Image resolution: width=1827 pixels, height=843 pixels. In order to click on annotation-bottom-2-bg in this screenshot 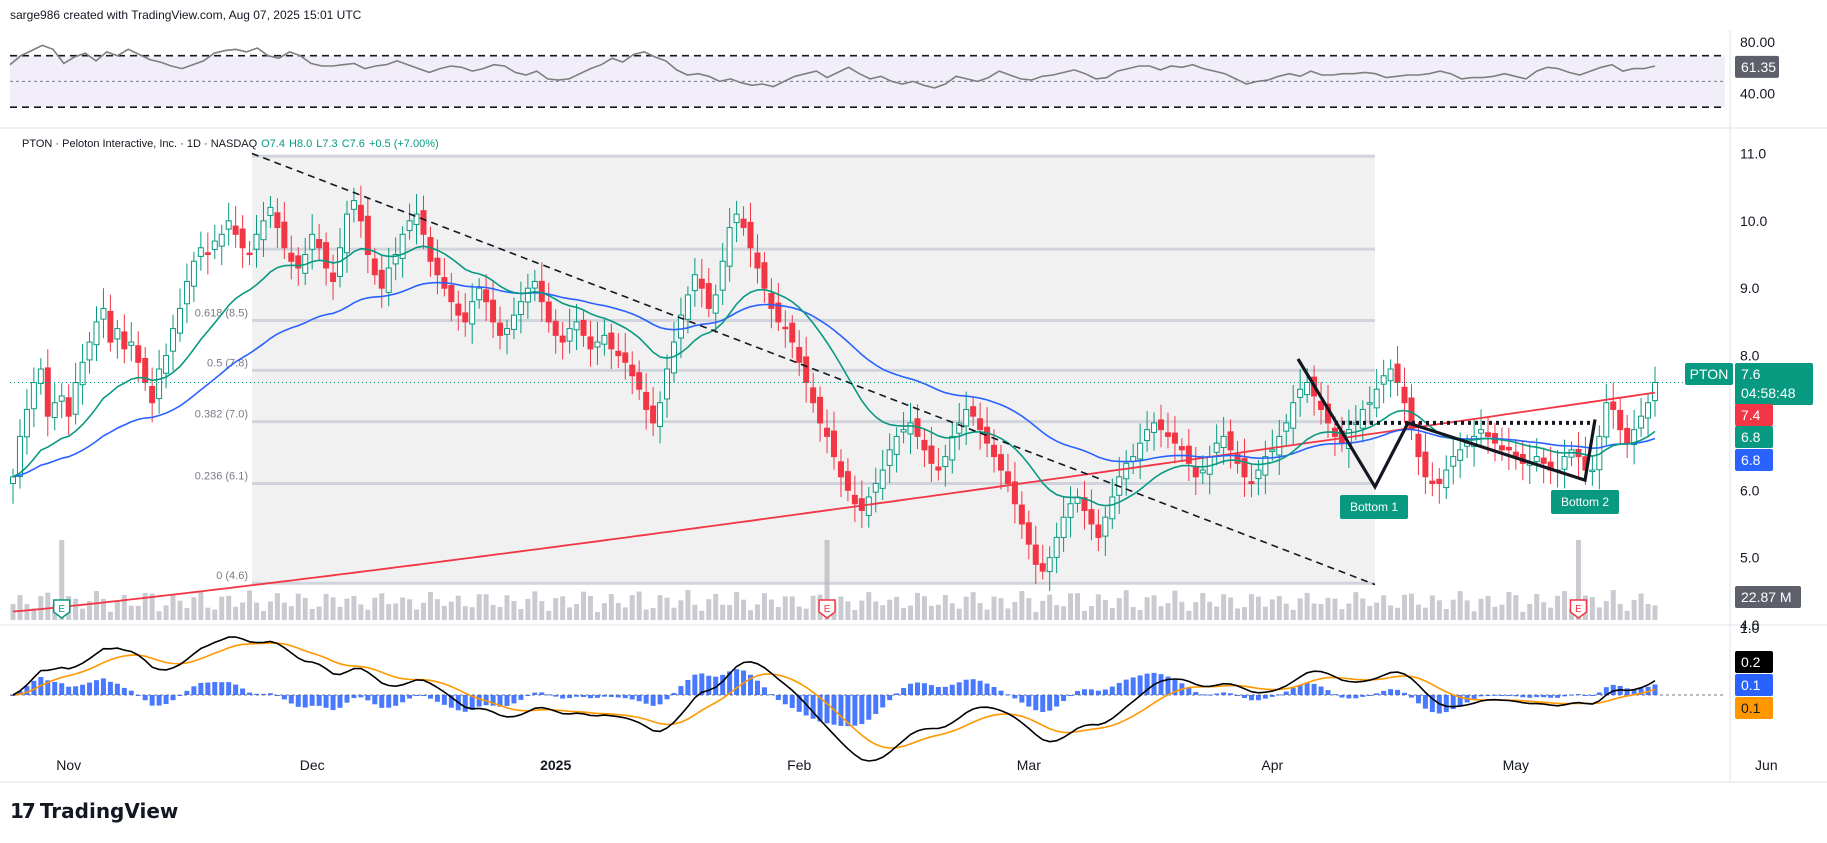, I will do `click(1585, 502)`.